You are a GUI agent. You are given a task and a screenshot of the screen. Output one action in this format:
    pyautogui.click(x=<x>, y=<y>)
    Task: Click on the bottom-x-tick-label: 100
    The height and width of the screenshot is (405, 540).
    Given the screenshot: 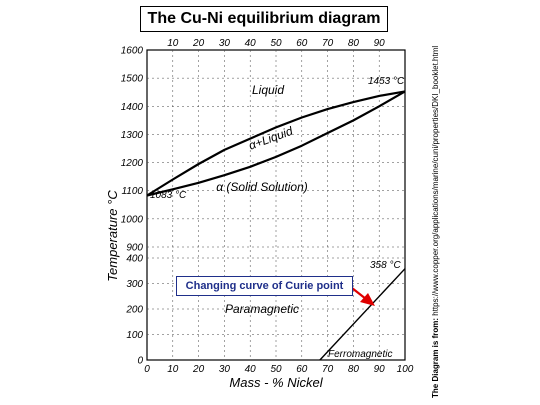 What is the action you would take?
    pyautogui.click(x=405, y=369)
    